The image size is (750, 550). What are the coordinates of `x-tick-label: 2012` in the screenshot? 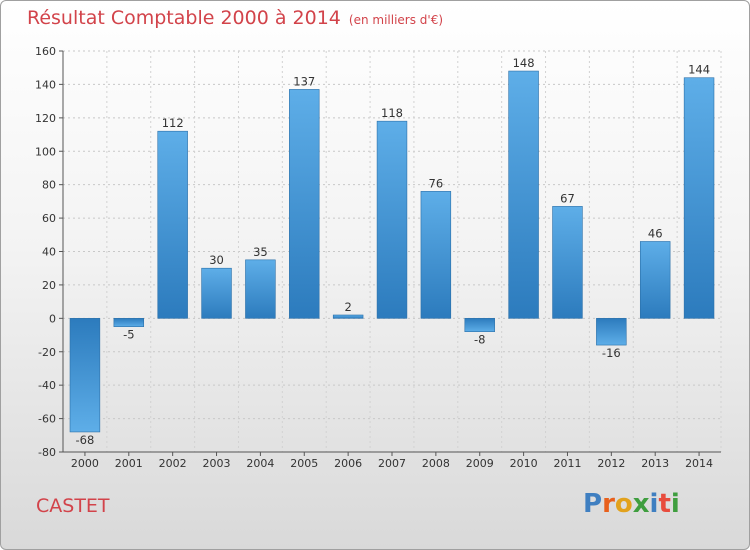 It's located at (611, 463).